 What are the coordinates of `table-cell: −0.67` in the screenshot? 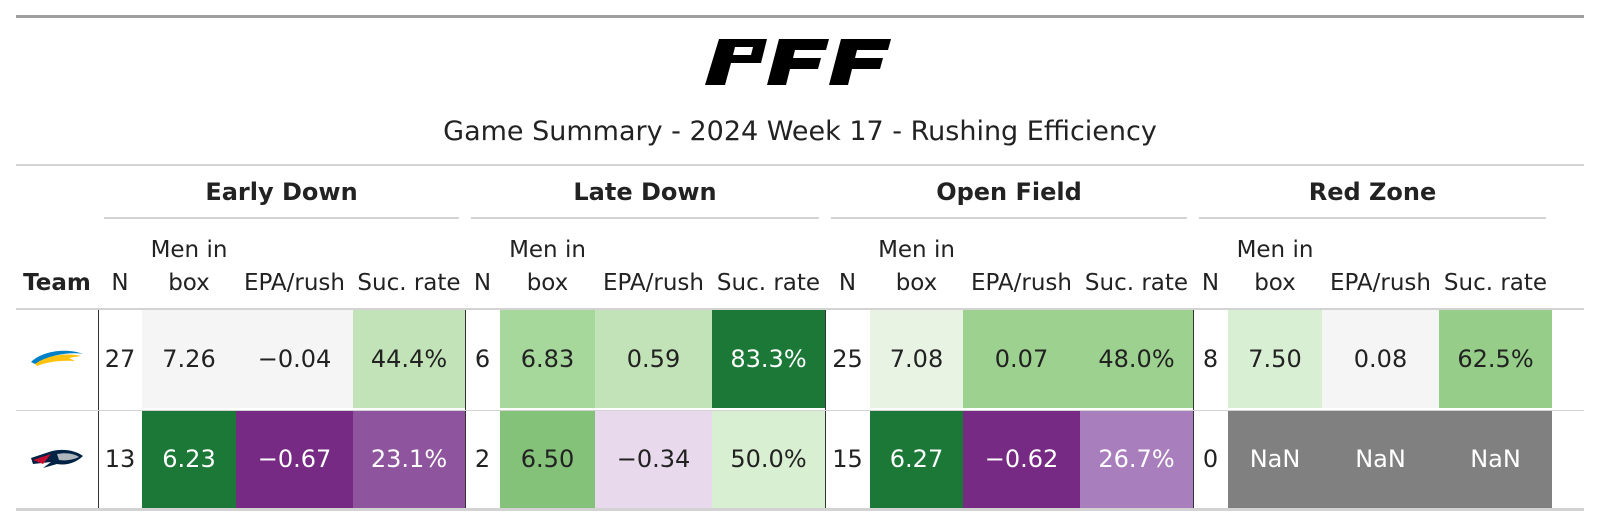 It's located at (294, 459).